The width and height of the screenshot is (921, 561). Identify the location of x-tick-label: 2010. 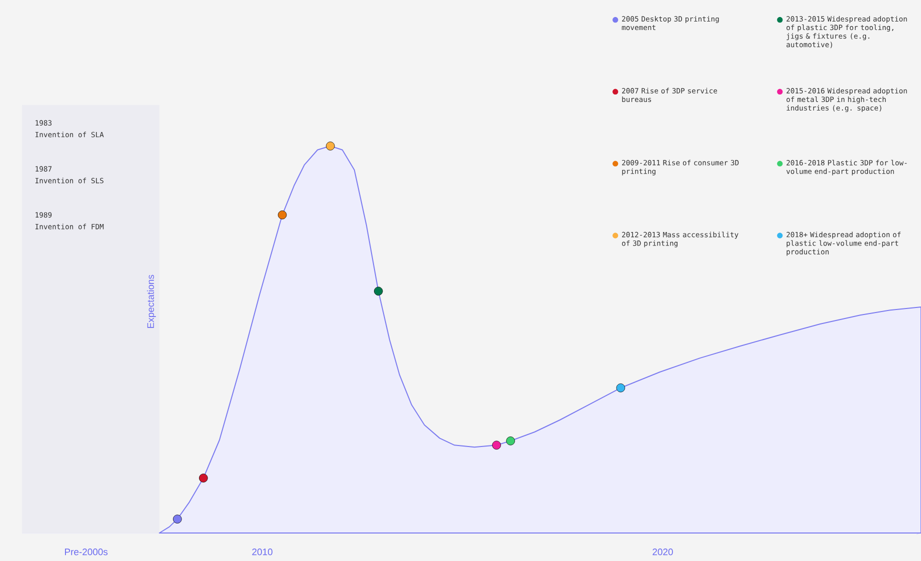
(262, 552).